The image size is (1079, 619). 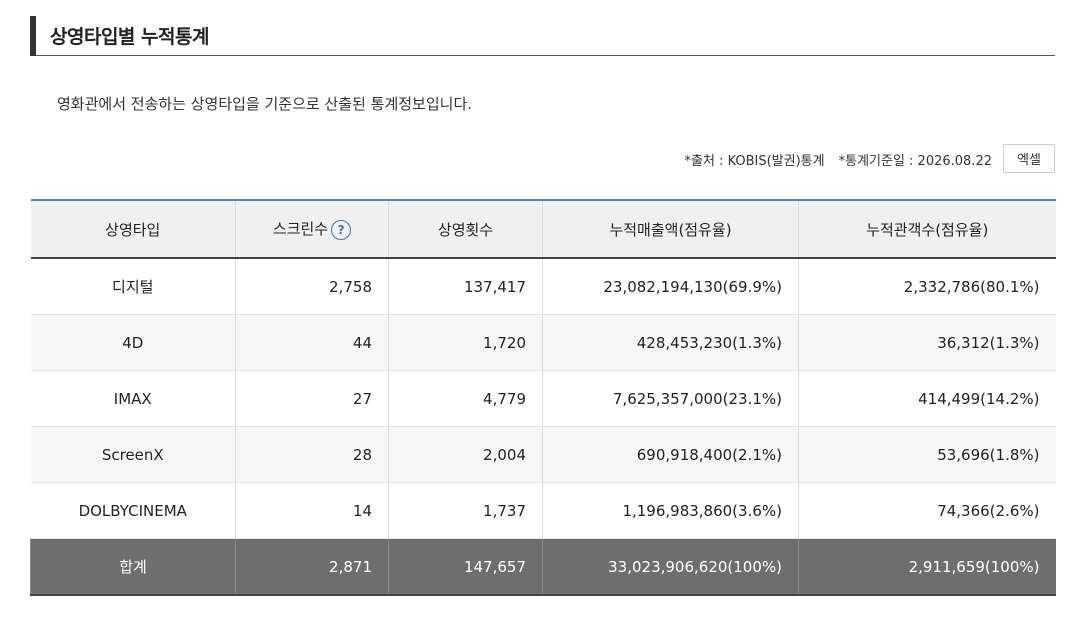 I want to click on cell-sales: 428,453,230(1.3%), so click(x=670, y=342).